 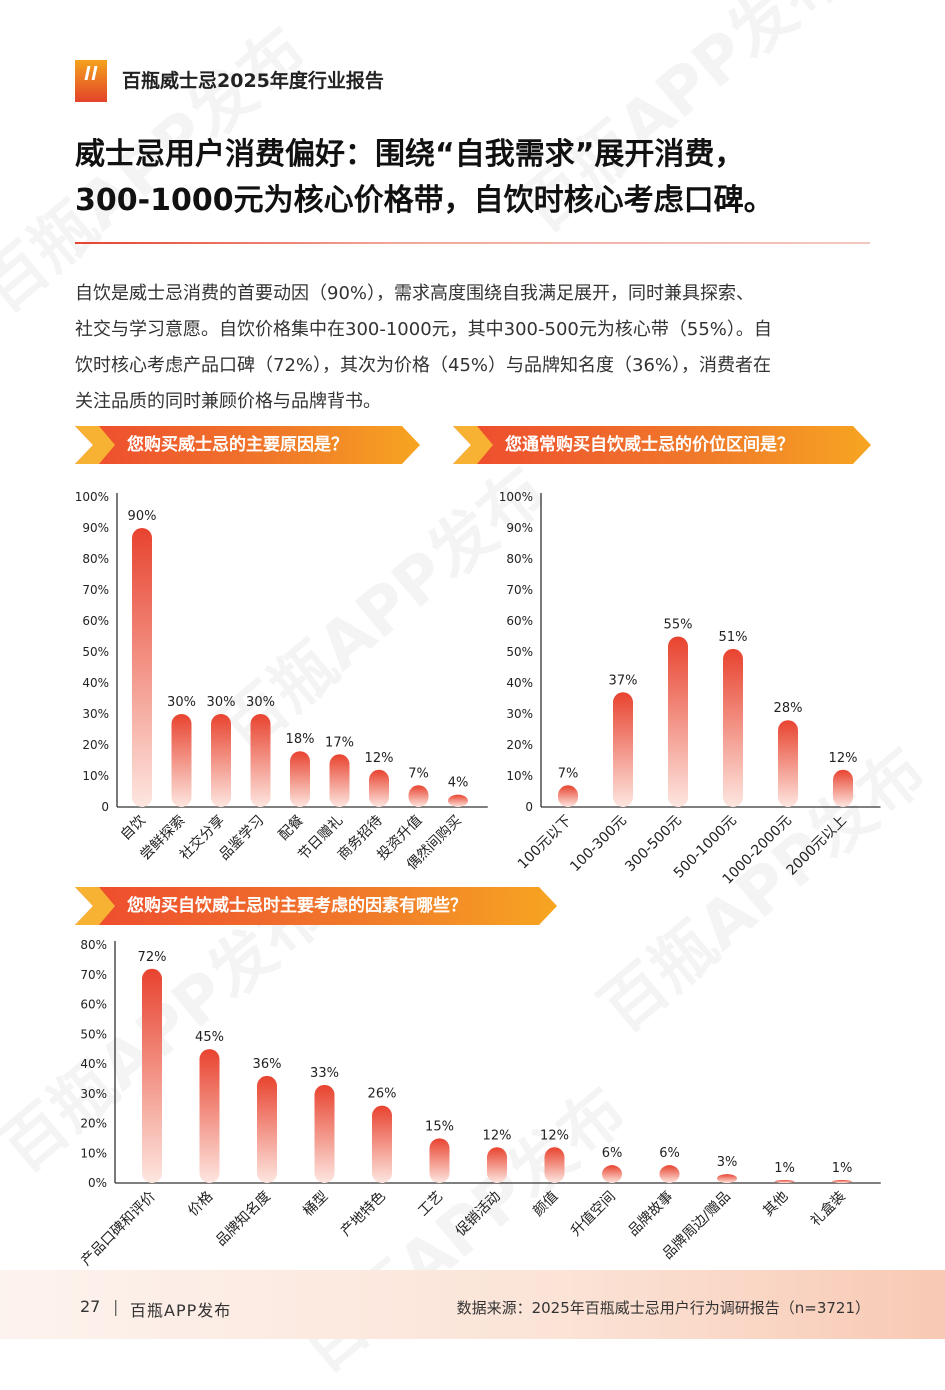 I want to click on chart-2-title-banner: 您通常购买自饮威士忌的价位区间是？, so click(x=662, y=445).